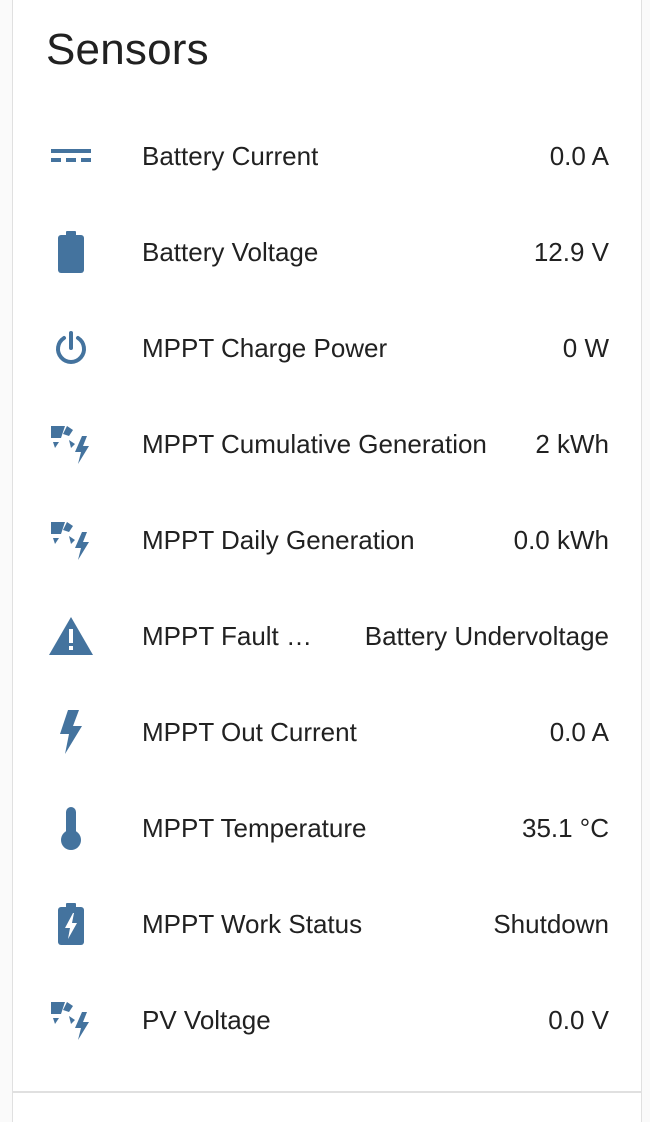  I want to click on sensor-value: 12.9 V, so click(571, 252).